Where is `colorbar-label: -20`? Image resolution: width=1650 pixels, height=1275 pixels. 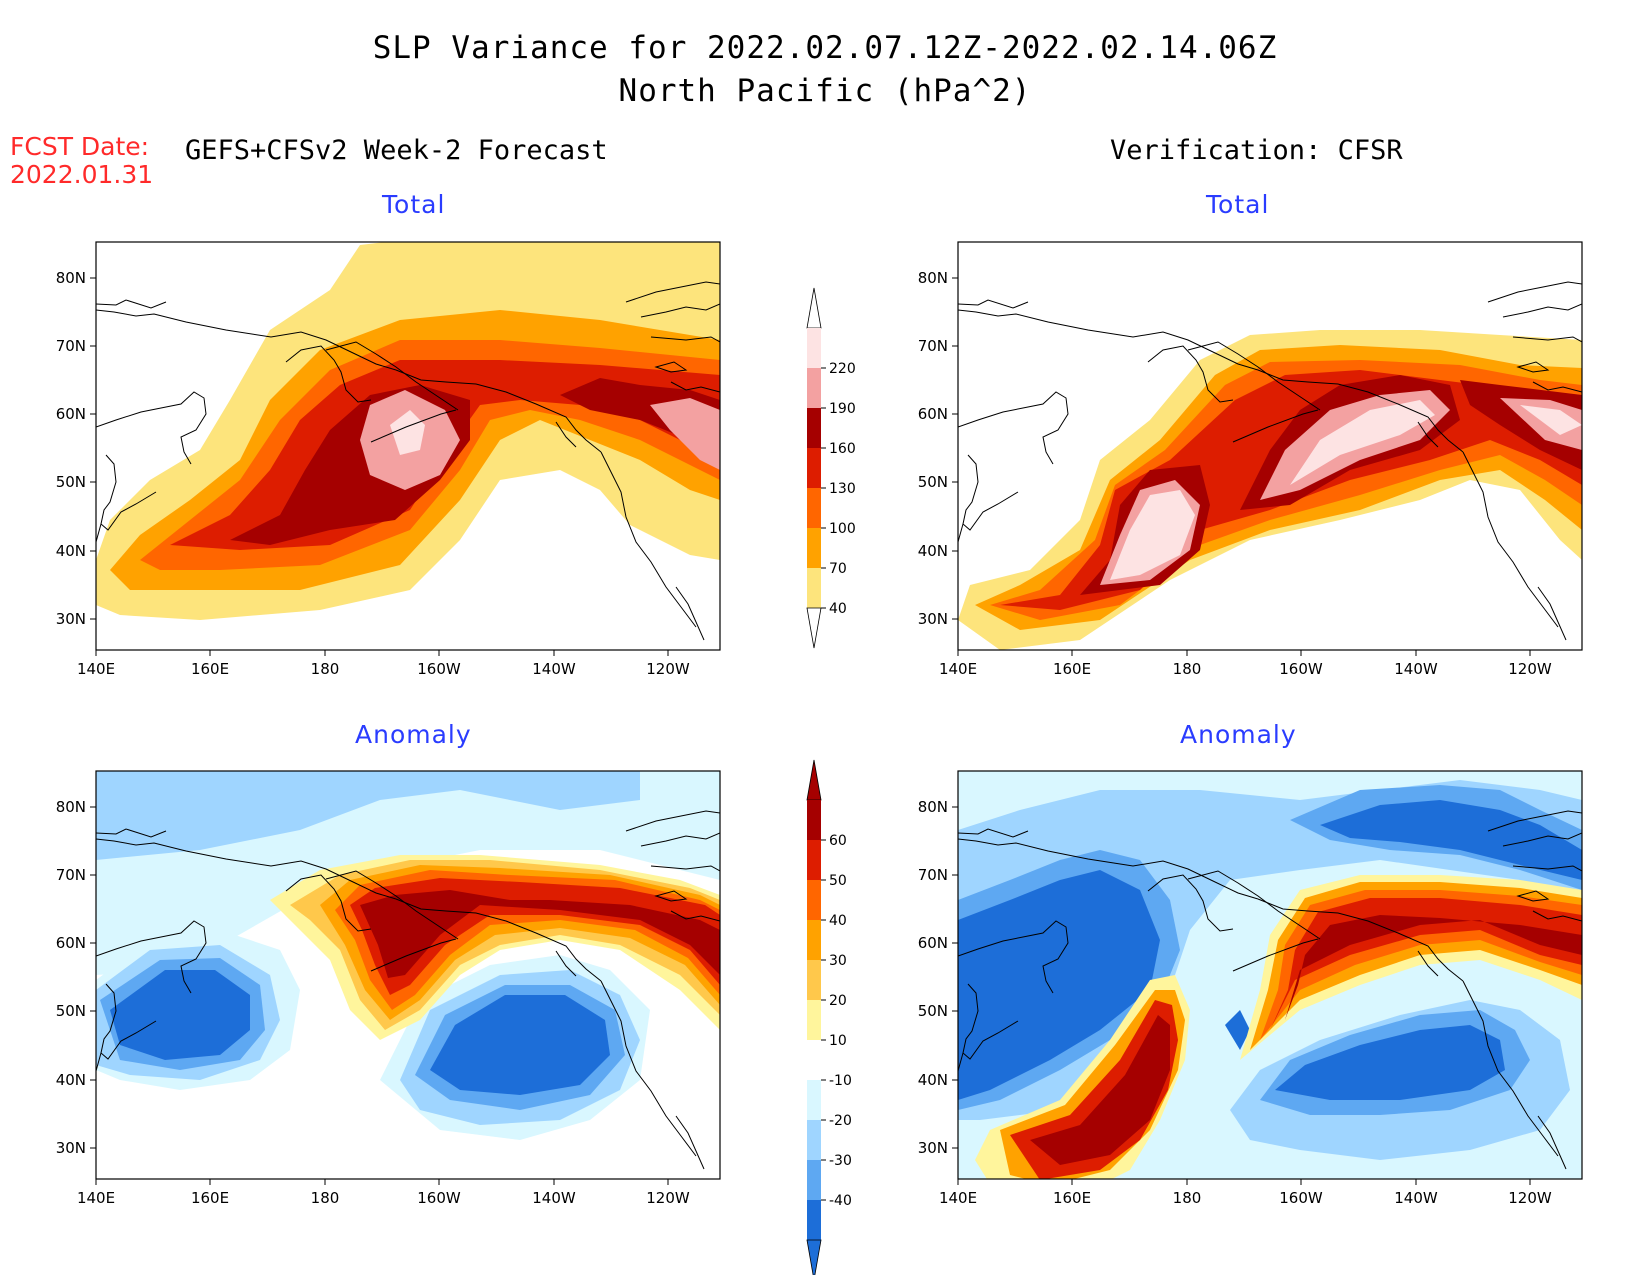
colorbar-label: -20 is located at coordinates (840, 1121).